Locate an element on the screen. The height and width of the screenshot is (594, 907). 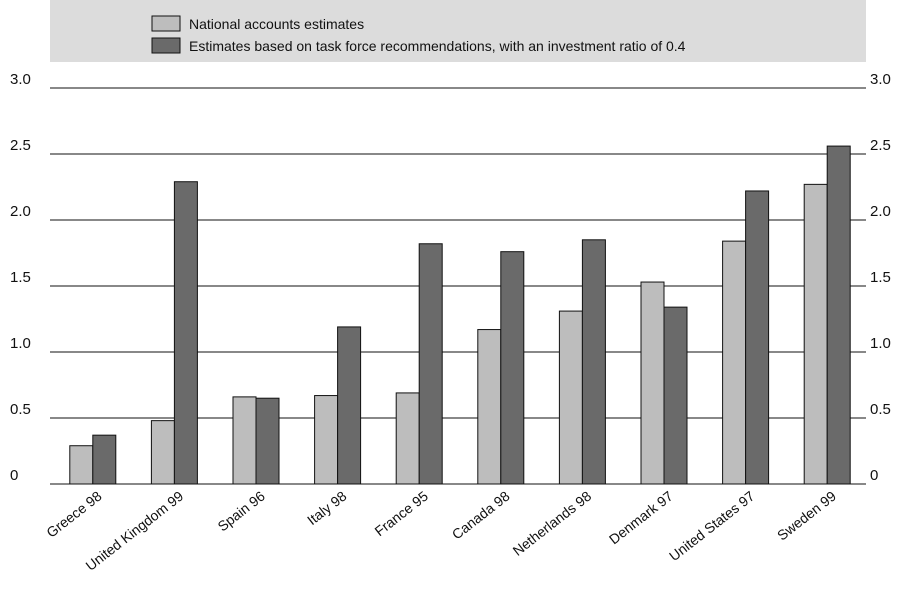
x-category-label: Sweden 99 is located at coordinates (806, 516).